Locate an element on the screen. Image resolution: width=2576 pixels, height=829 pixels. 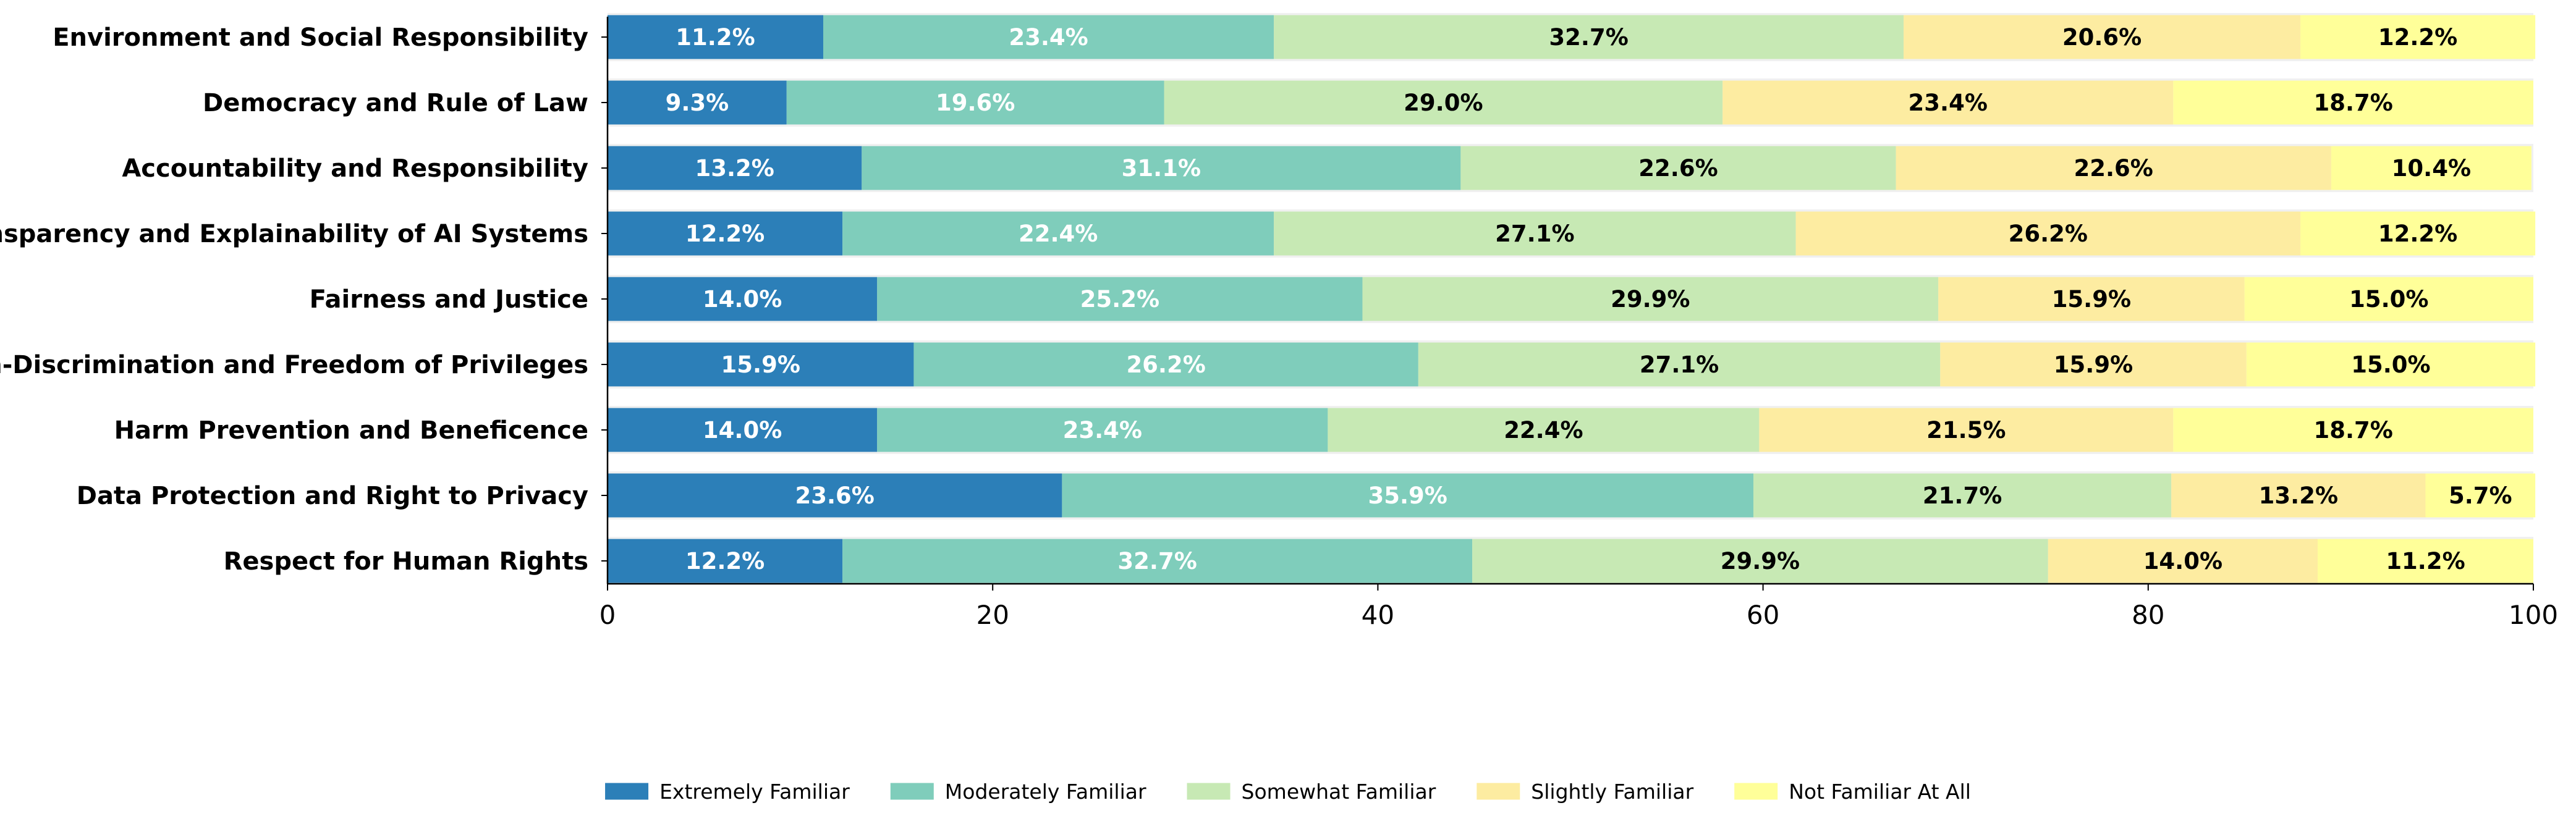
category-label: Data Protection and Right to Privacy is located at coordinates (332, 496).